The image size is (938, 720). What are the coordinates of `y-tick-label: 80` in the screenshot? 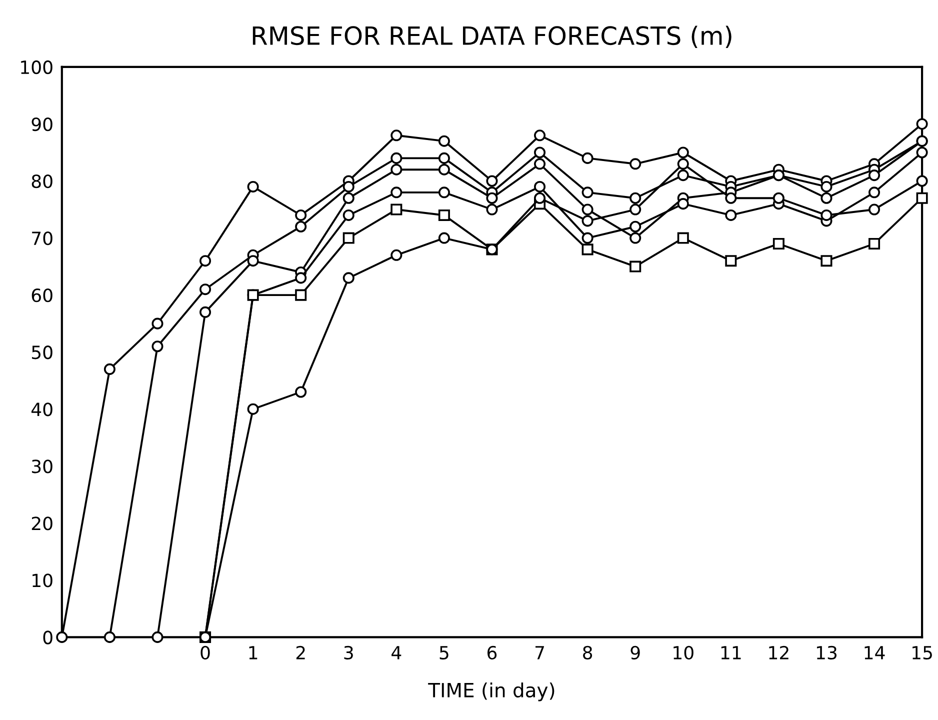 It's located at (42, 181).